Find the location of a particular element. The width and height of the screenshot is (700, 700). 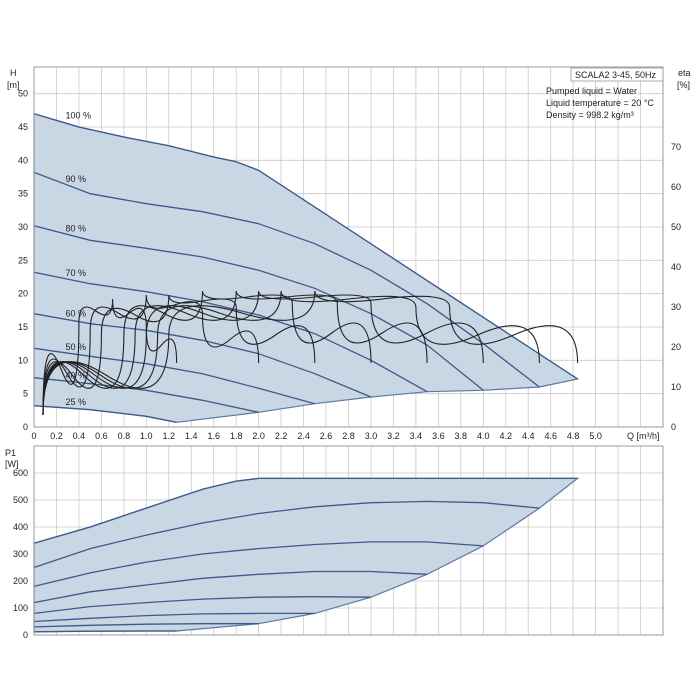

y-tick-label: 5 is located at coordinates (25, 394).